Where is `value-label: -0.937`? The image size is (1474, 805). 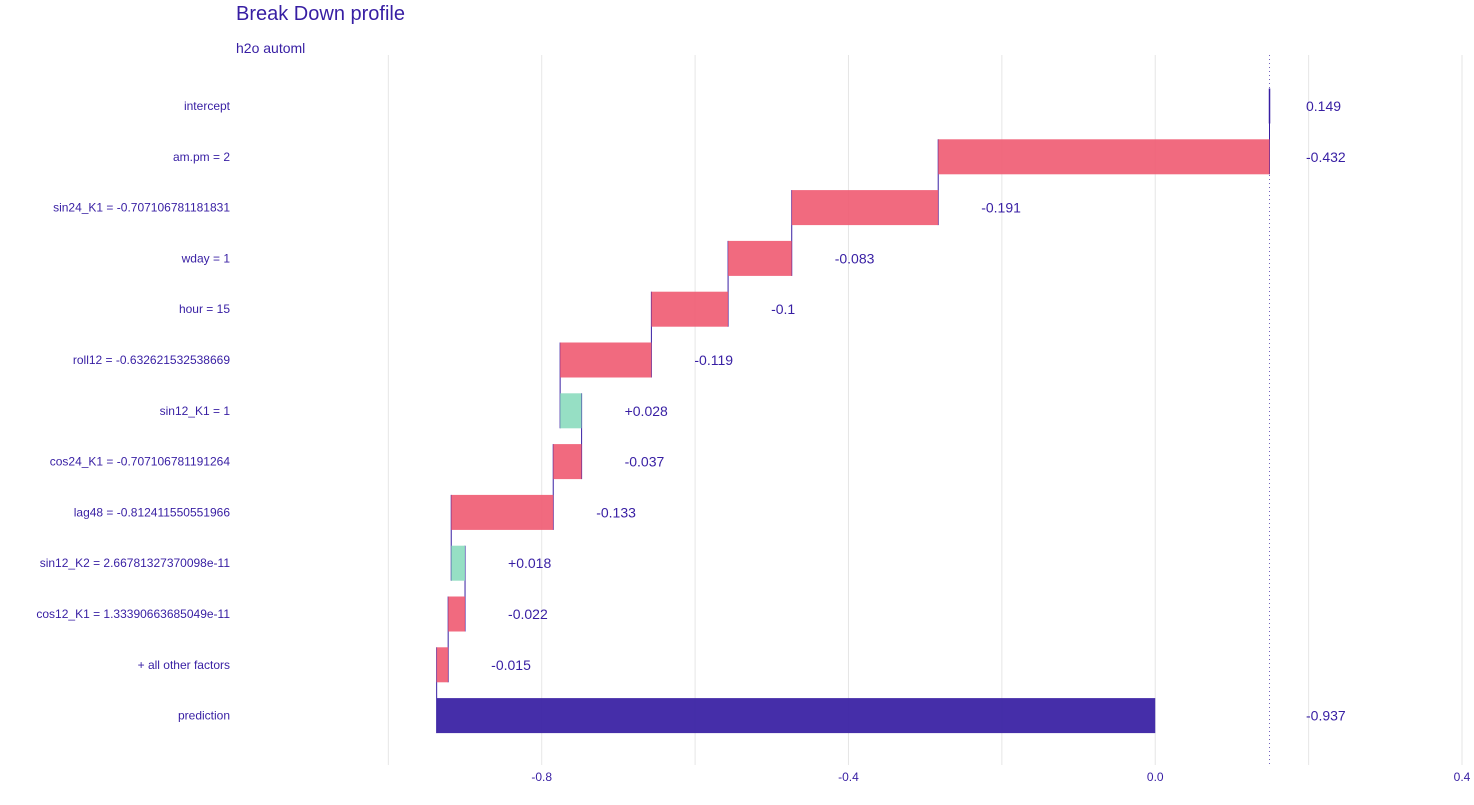 value-label: -0.937 is located at coordinates (1326, 716).